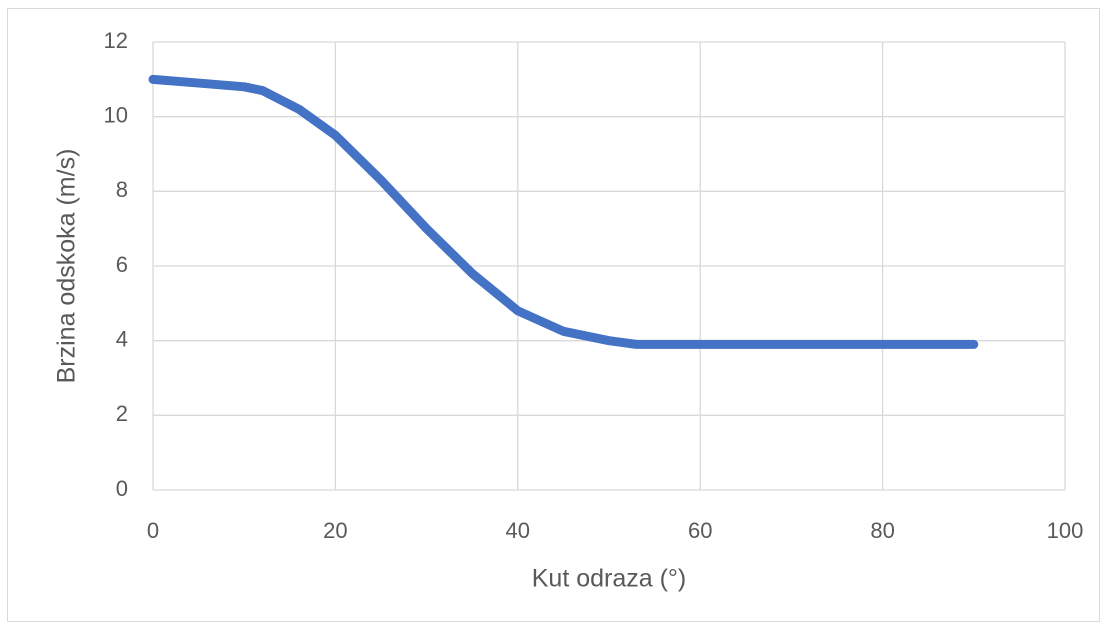 The height and width of the screenshot is (630, 1107). Describe the element at coordinates (700, 530) in the screenshot. I see `x-tick-label: 60` at that location.